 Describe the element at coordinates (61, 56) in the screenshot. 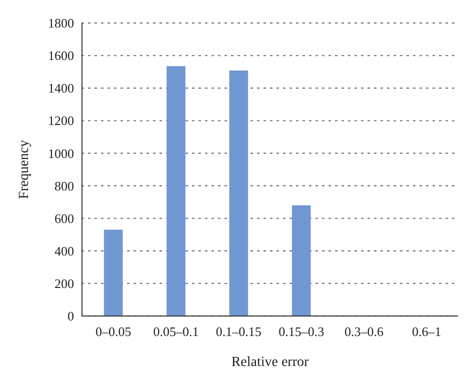

I see `y-tick-label: 1600` at that location.